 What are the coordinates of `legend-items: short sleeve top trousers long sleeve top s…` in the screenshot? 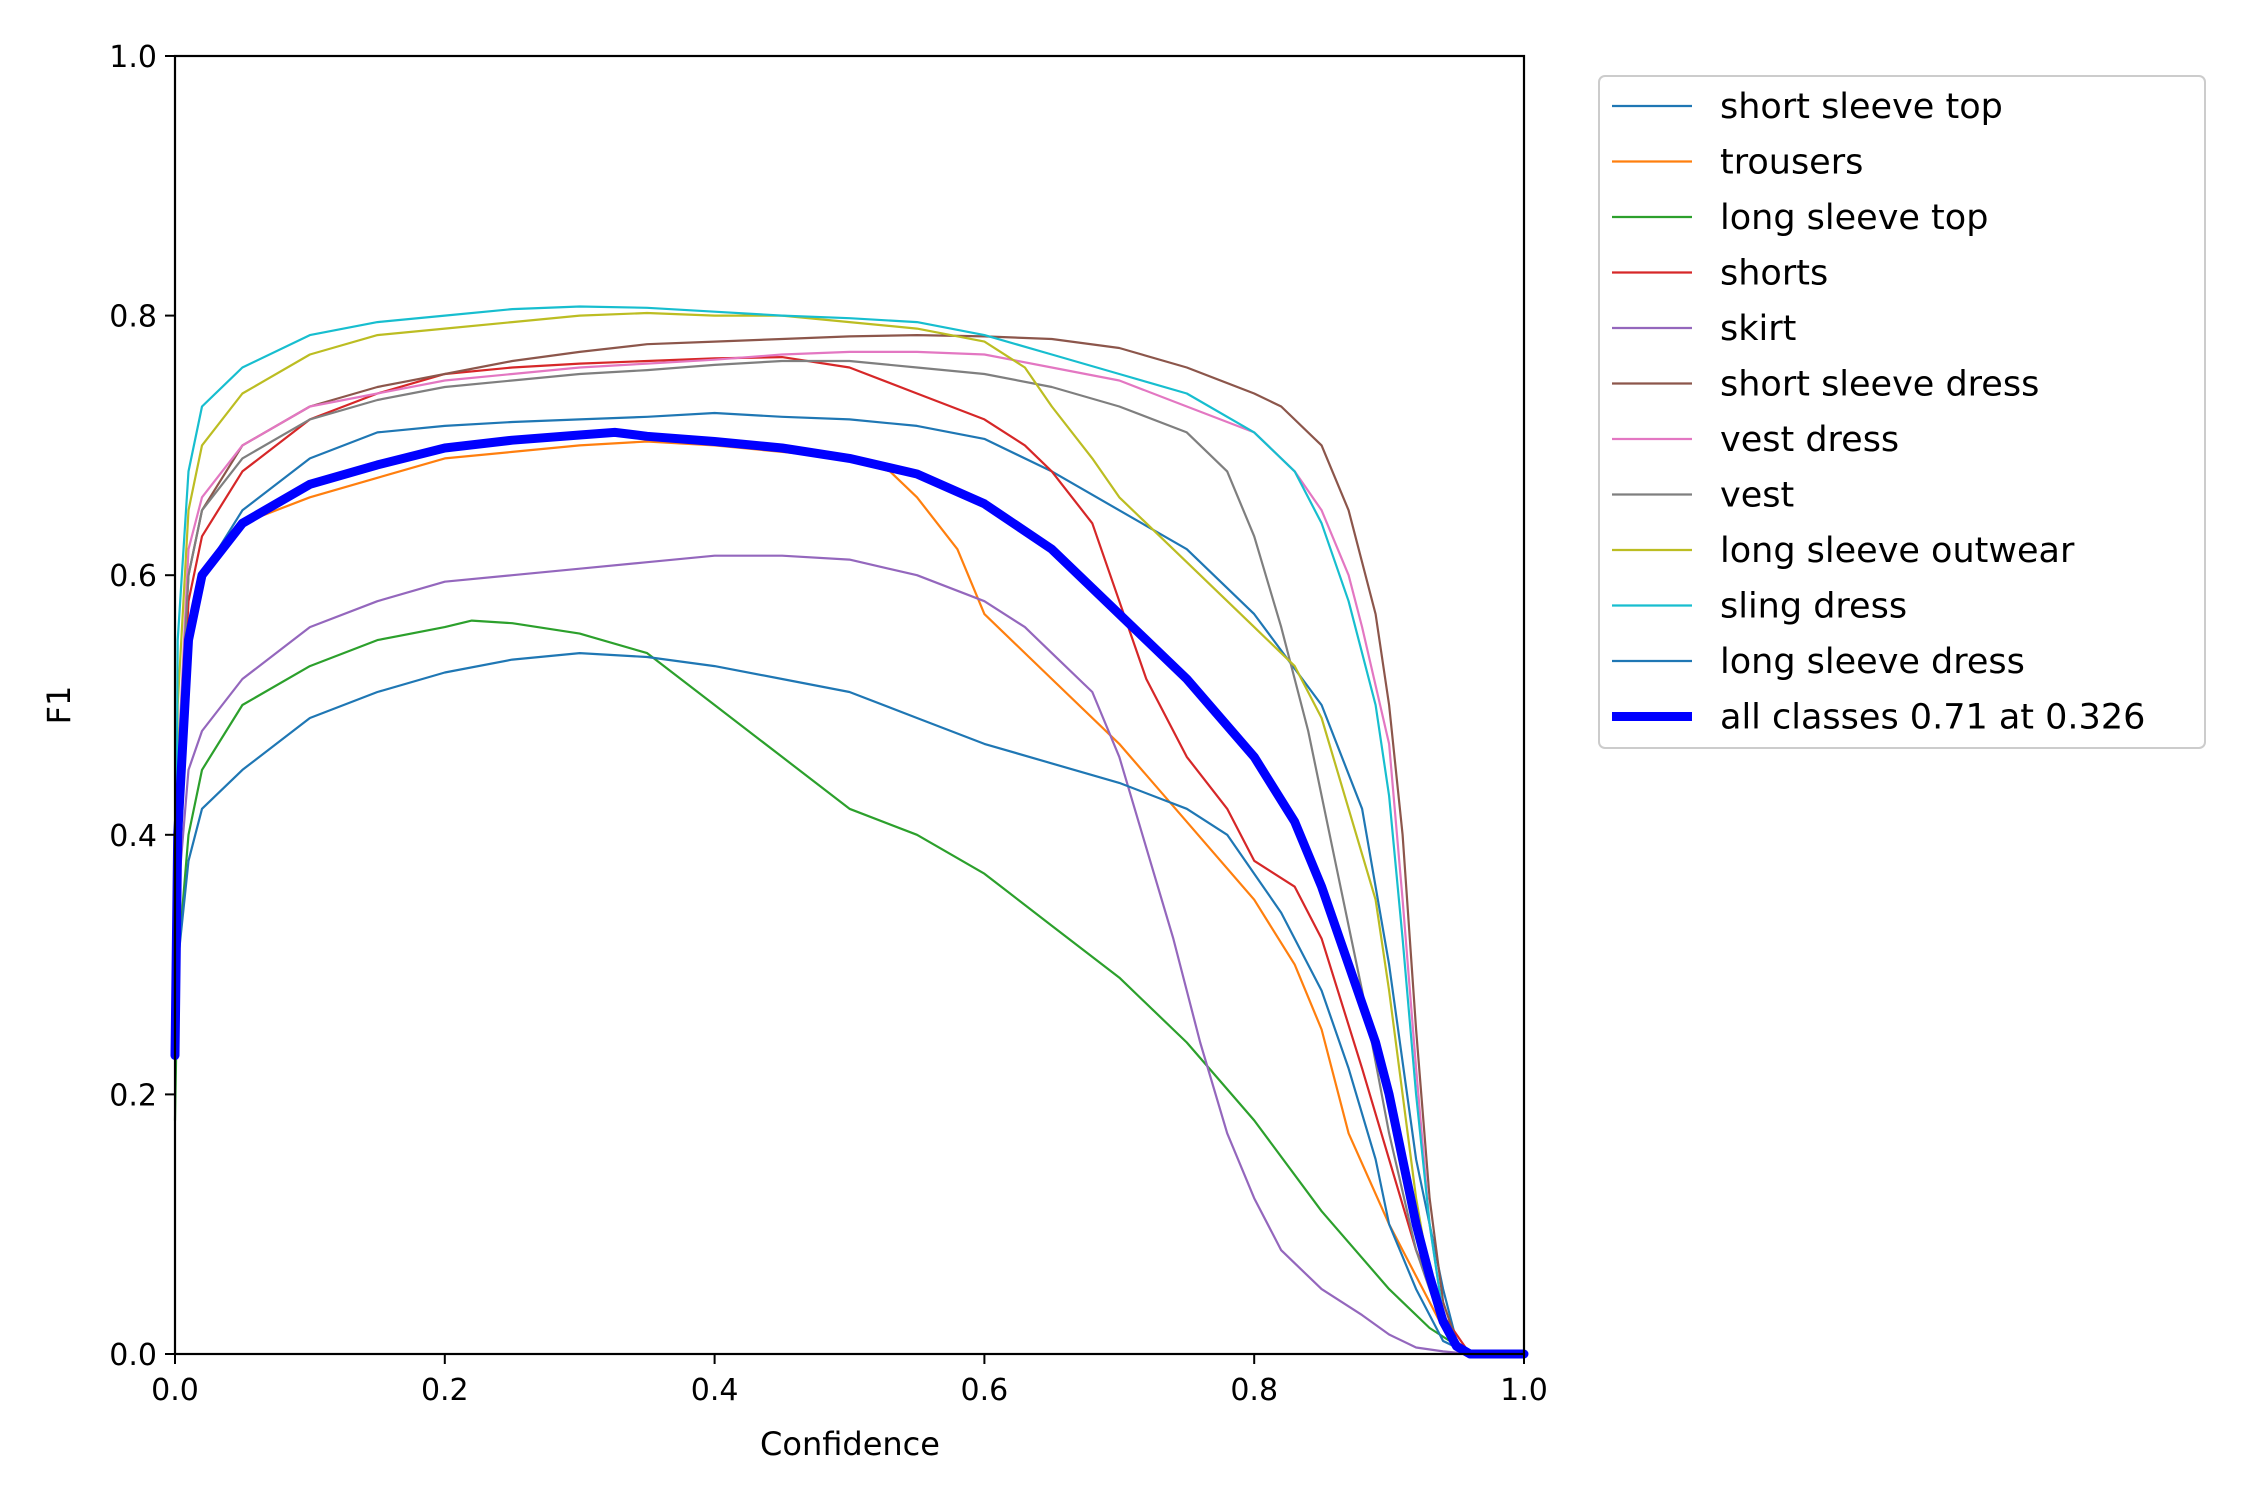 It's located at (1878, 412).